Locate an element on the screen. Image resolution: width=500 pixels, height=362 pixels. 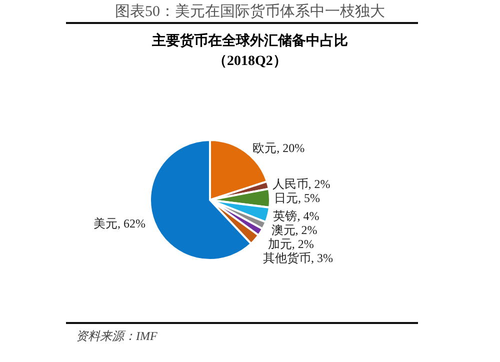
slice-label: 日元, 5% is located at coordinates (297, 198).